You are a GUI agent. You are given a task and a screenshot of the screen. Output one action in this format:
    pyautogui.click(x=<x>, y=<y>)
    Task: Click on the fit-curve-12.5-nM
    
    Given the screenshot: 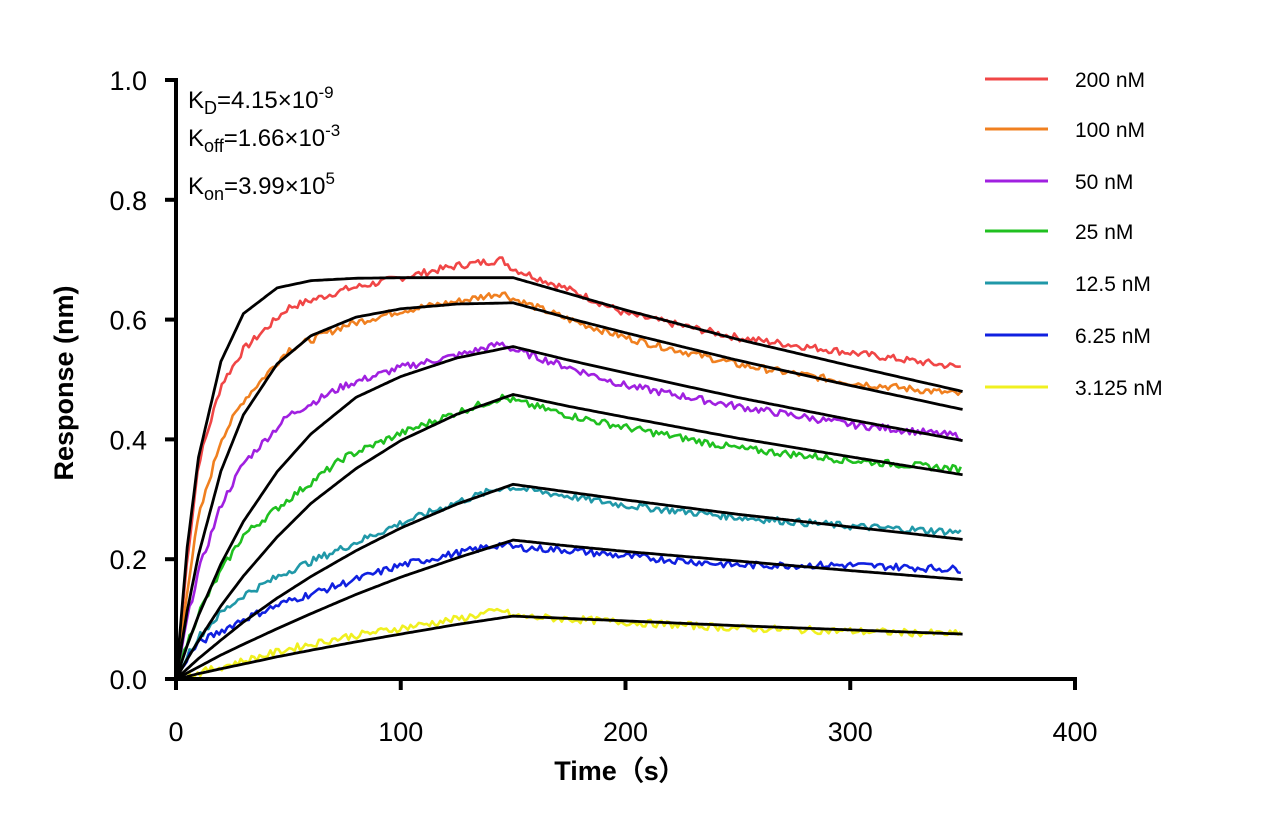 What is the action you would take?
    pyautogui.click(x=569, y=581)
    